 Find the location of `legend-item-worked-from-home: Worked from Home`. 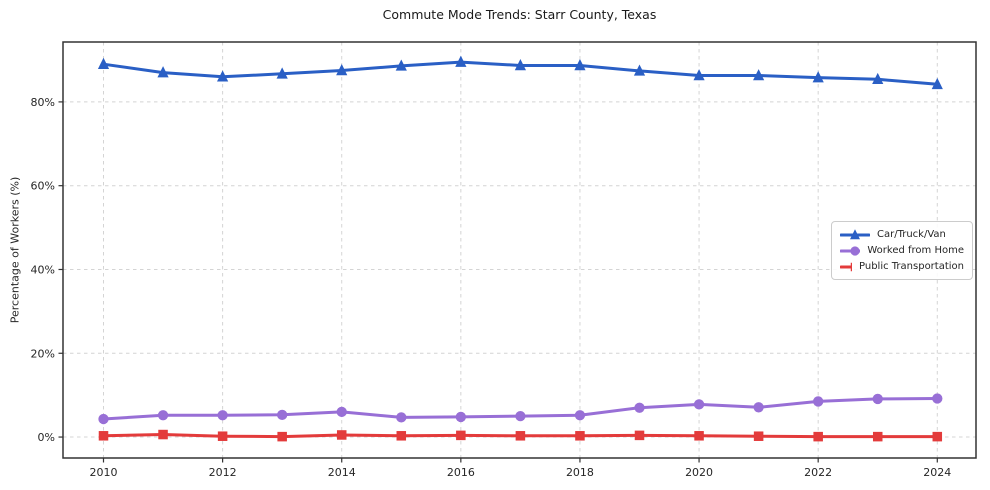

legend-item-worked-from-home: Worked from Home is located at coordinates (902, 250).